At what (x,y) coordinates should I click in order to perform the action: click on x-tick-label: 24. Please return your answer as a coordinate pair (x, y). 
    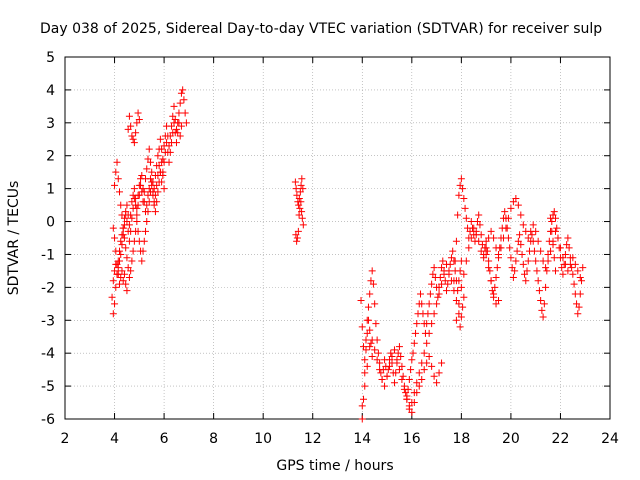
    Looking at the image, I should click on (610, 439).